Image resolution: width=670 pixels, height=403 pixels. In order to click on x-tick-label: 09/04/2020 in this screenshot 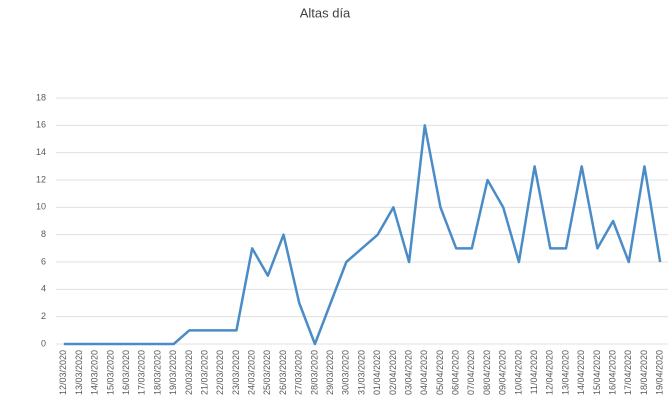, I will do `click(503, 372)`.